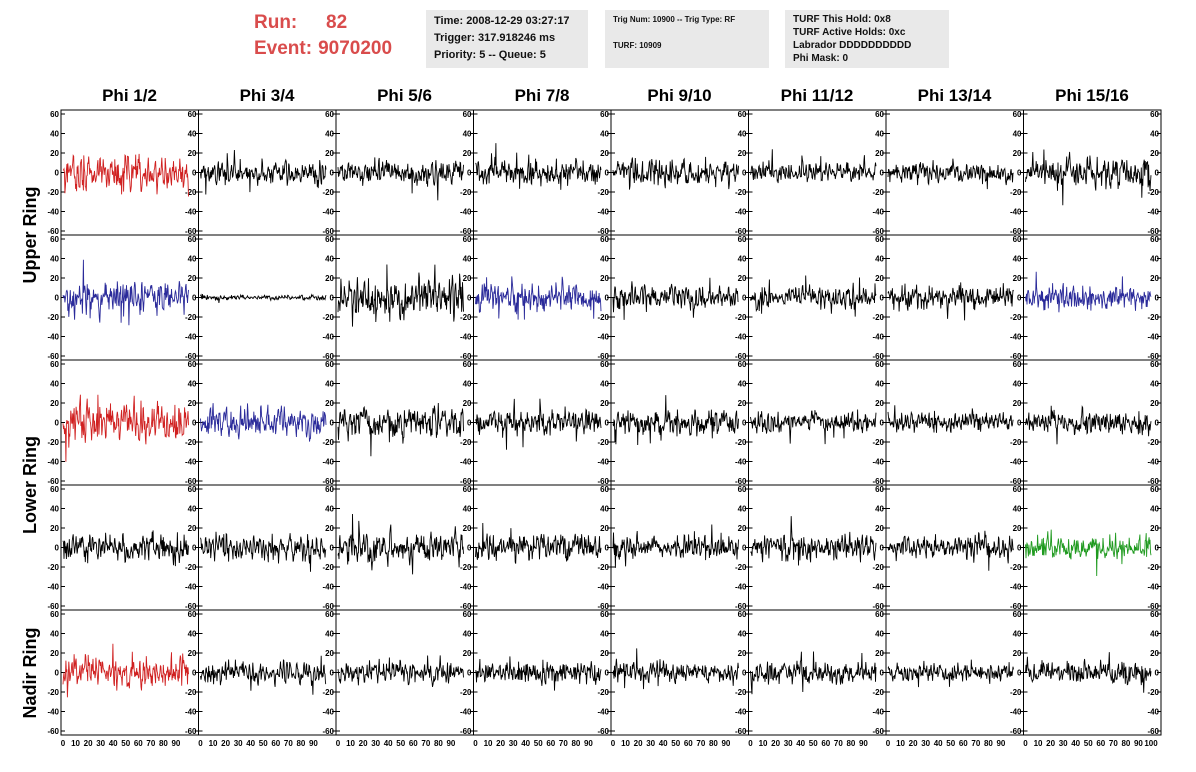  I want to click on x-tick-label: 70, so click(288, 743).